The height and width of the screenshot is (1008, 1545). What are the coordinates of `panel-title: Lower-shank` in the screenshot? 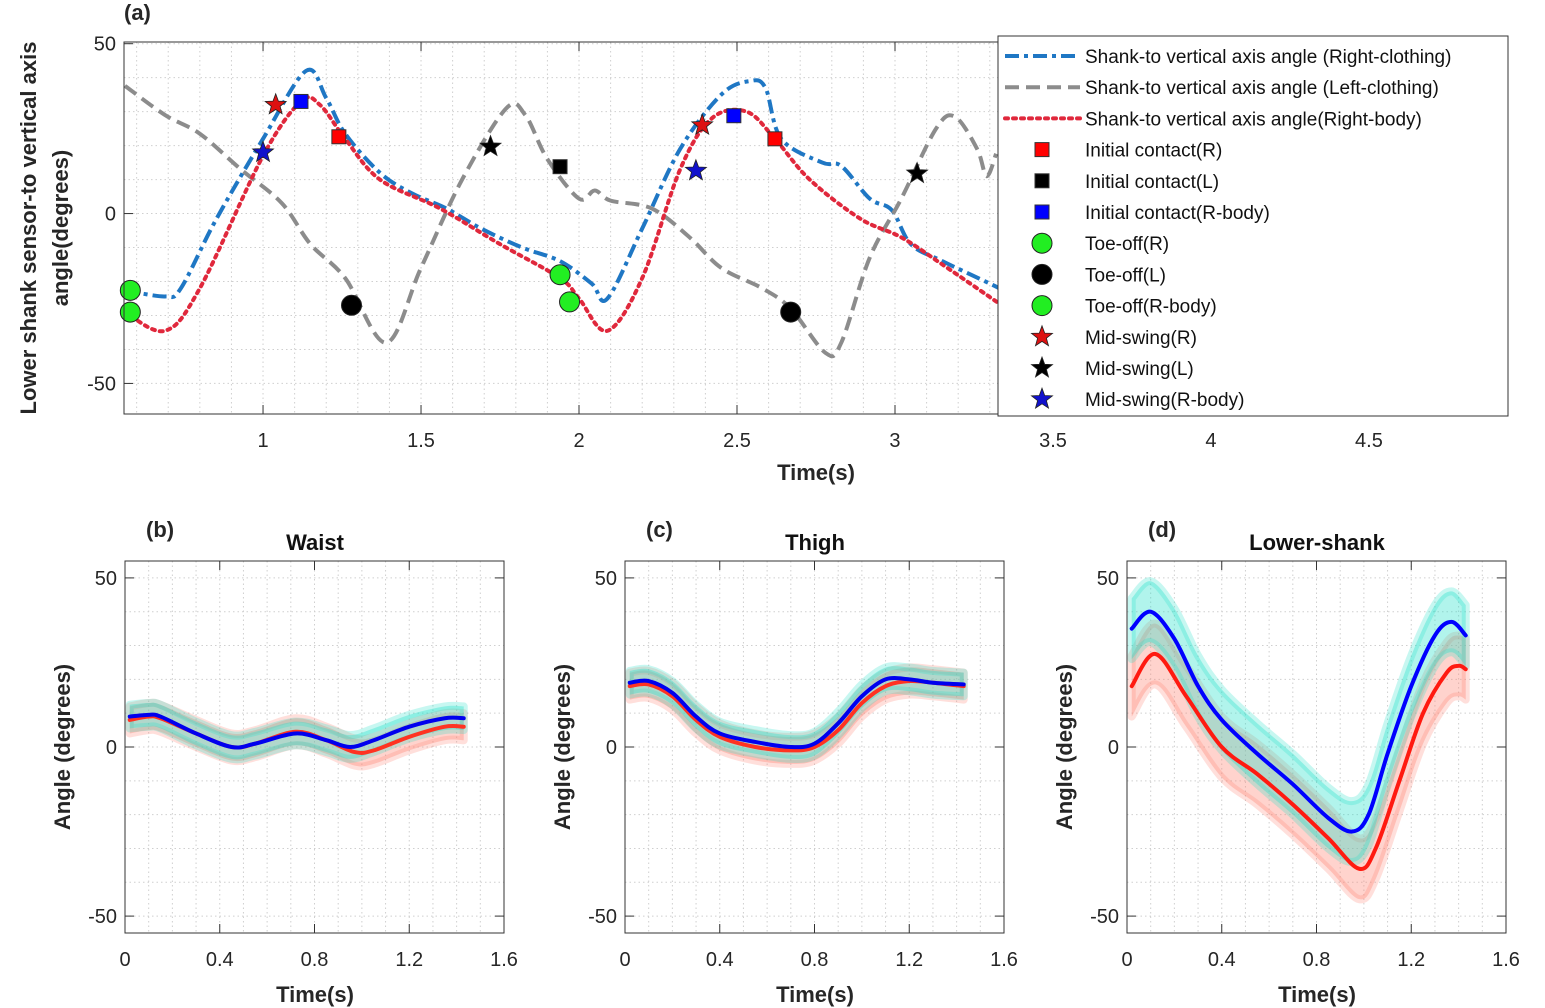 It's located at (1317, 542).